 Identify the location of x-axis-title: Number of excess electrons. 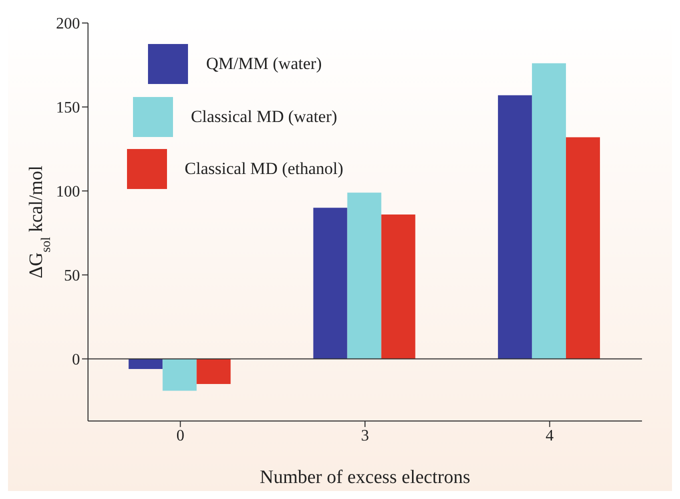
(365, 477).